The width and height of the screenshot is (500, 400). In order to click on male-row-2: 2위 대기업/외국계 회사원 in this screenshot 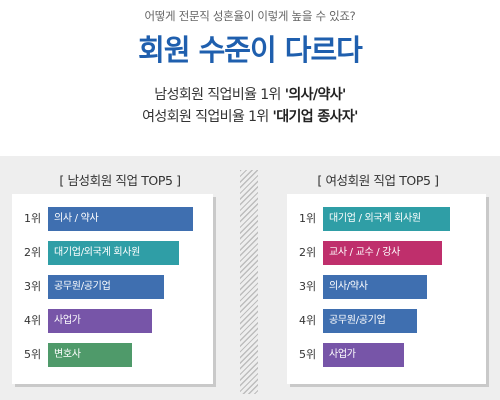, I will do `click(112, 253)`.